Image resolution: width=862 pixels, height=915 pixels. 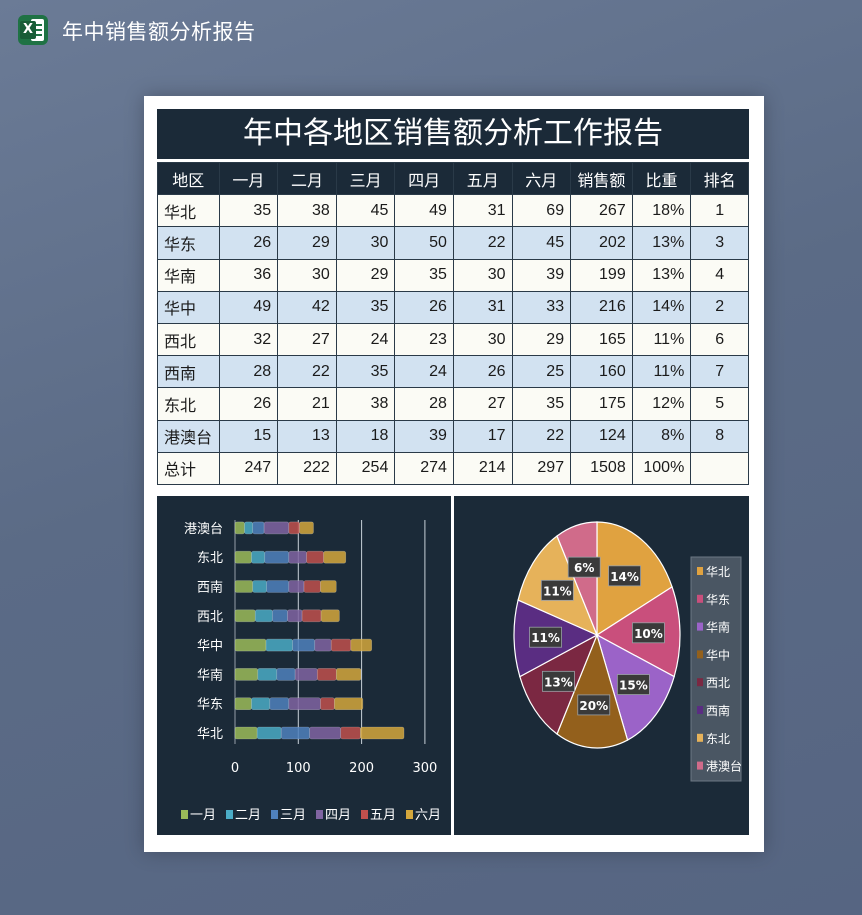 I want to click on value-cell: 33, so click(x=541, y=307).